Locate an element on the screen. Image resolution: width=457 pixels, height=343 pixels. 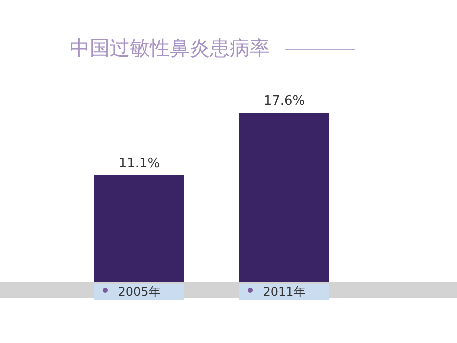
data-label: 11.1% is located at coordinates (139, 164).